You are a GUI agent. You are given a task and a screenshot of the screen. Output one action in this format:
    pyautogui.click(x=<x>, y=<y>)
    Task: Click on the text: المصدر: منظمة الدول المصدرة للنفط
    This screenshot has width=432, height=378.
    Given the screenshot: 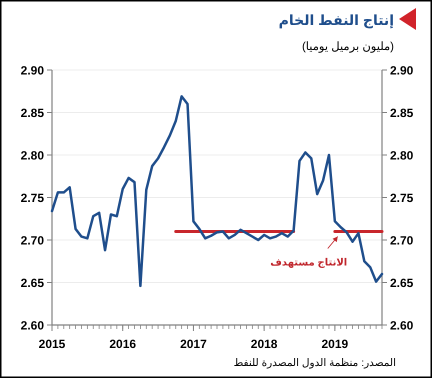 What is the action you would take?
    pyautogui.click(x=315, y=363)
    